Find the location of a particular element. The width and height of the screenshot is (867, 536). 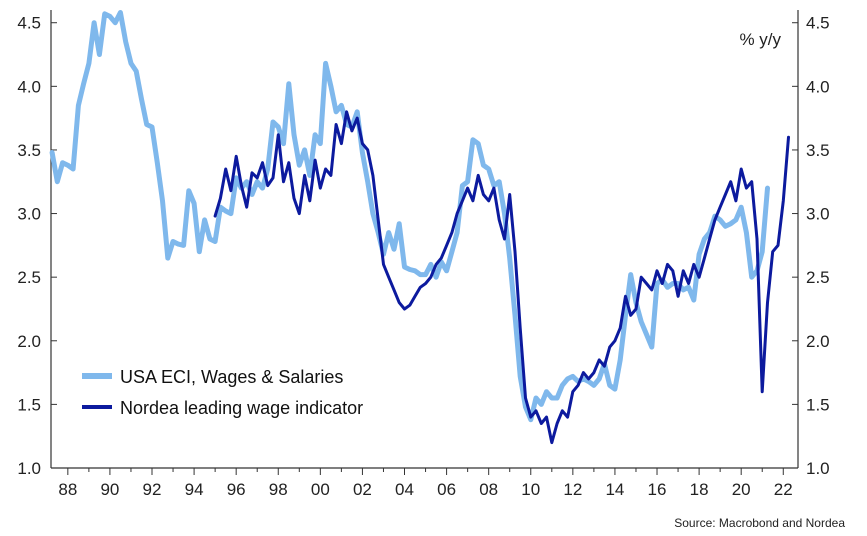

x-tick-label: 14 is located at coordinates (614, 489).